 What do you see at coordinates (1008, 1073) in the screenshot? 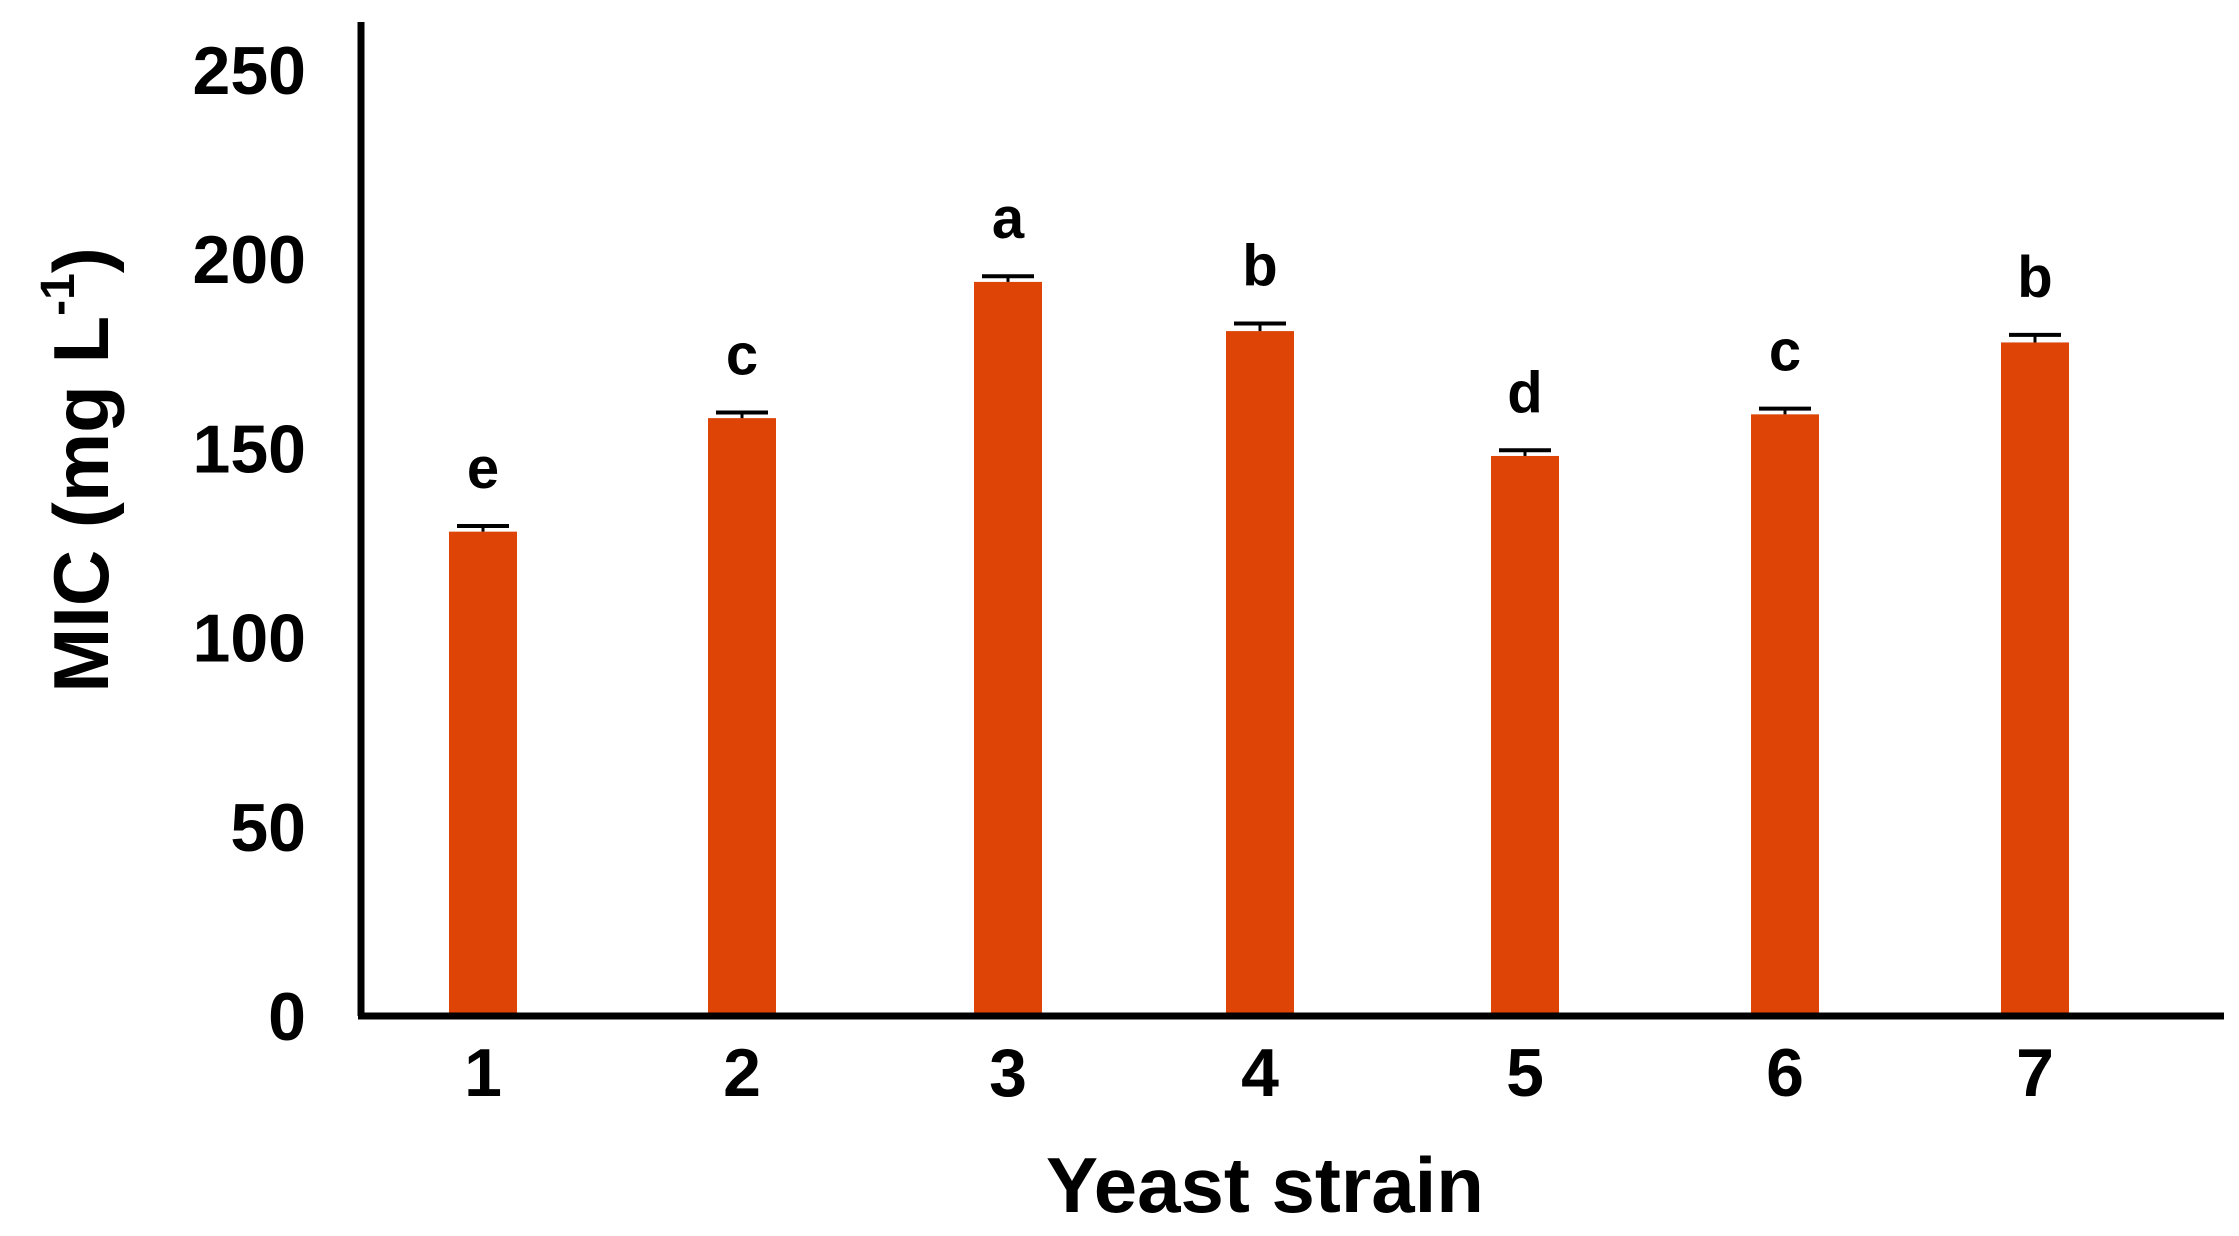
I see `x-tick-label-3: 3` at bounding box center [1008, 1073].